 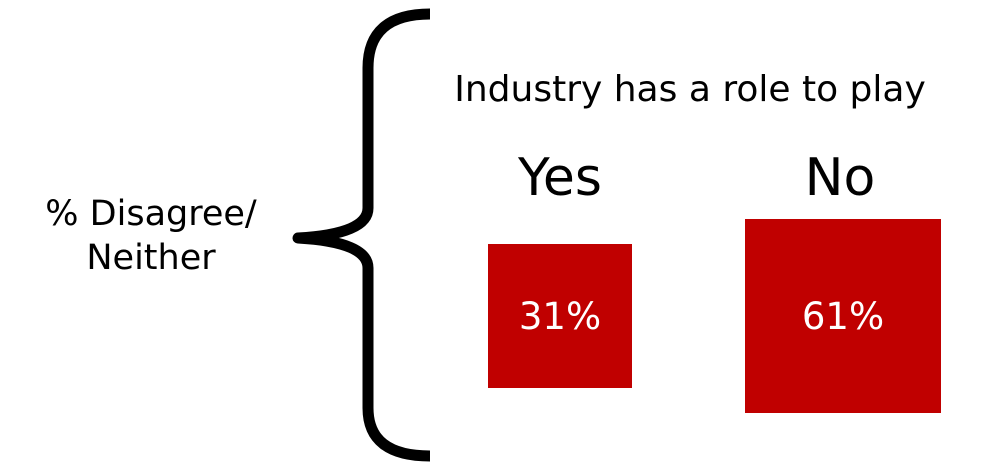 What do you see at coordinates (151, 236) in the screenshot?
I see `side-label: % Disagree/ Neither` at bounding box center [151, 236].